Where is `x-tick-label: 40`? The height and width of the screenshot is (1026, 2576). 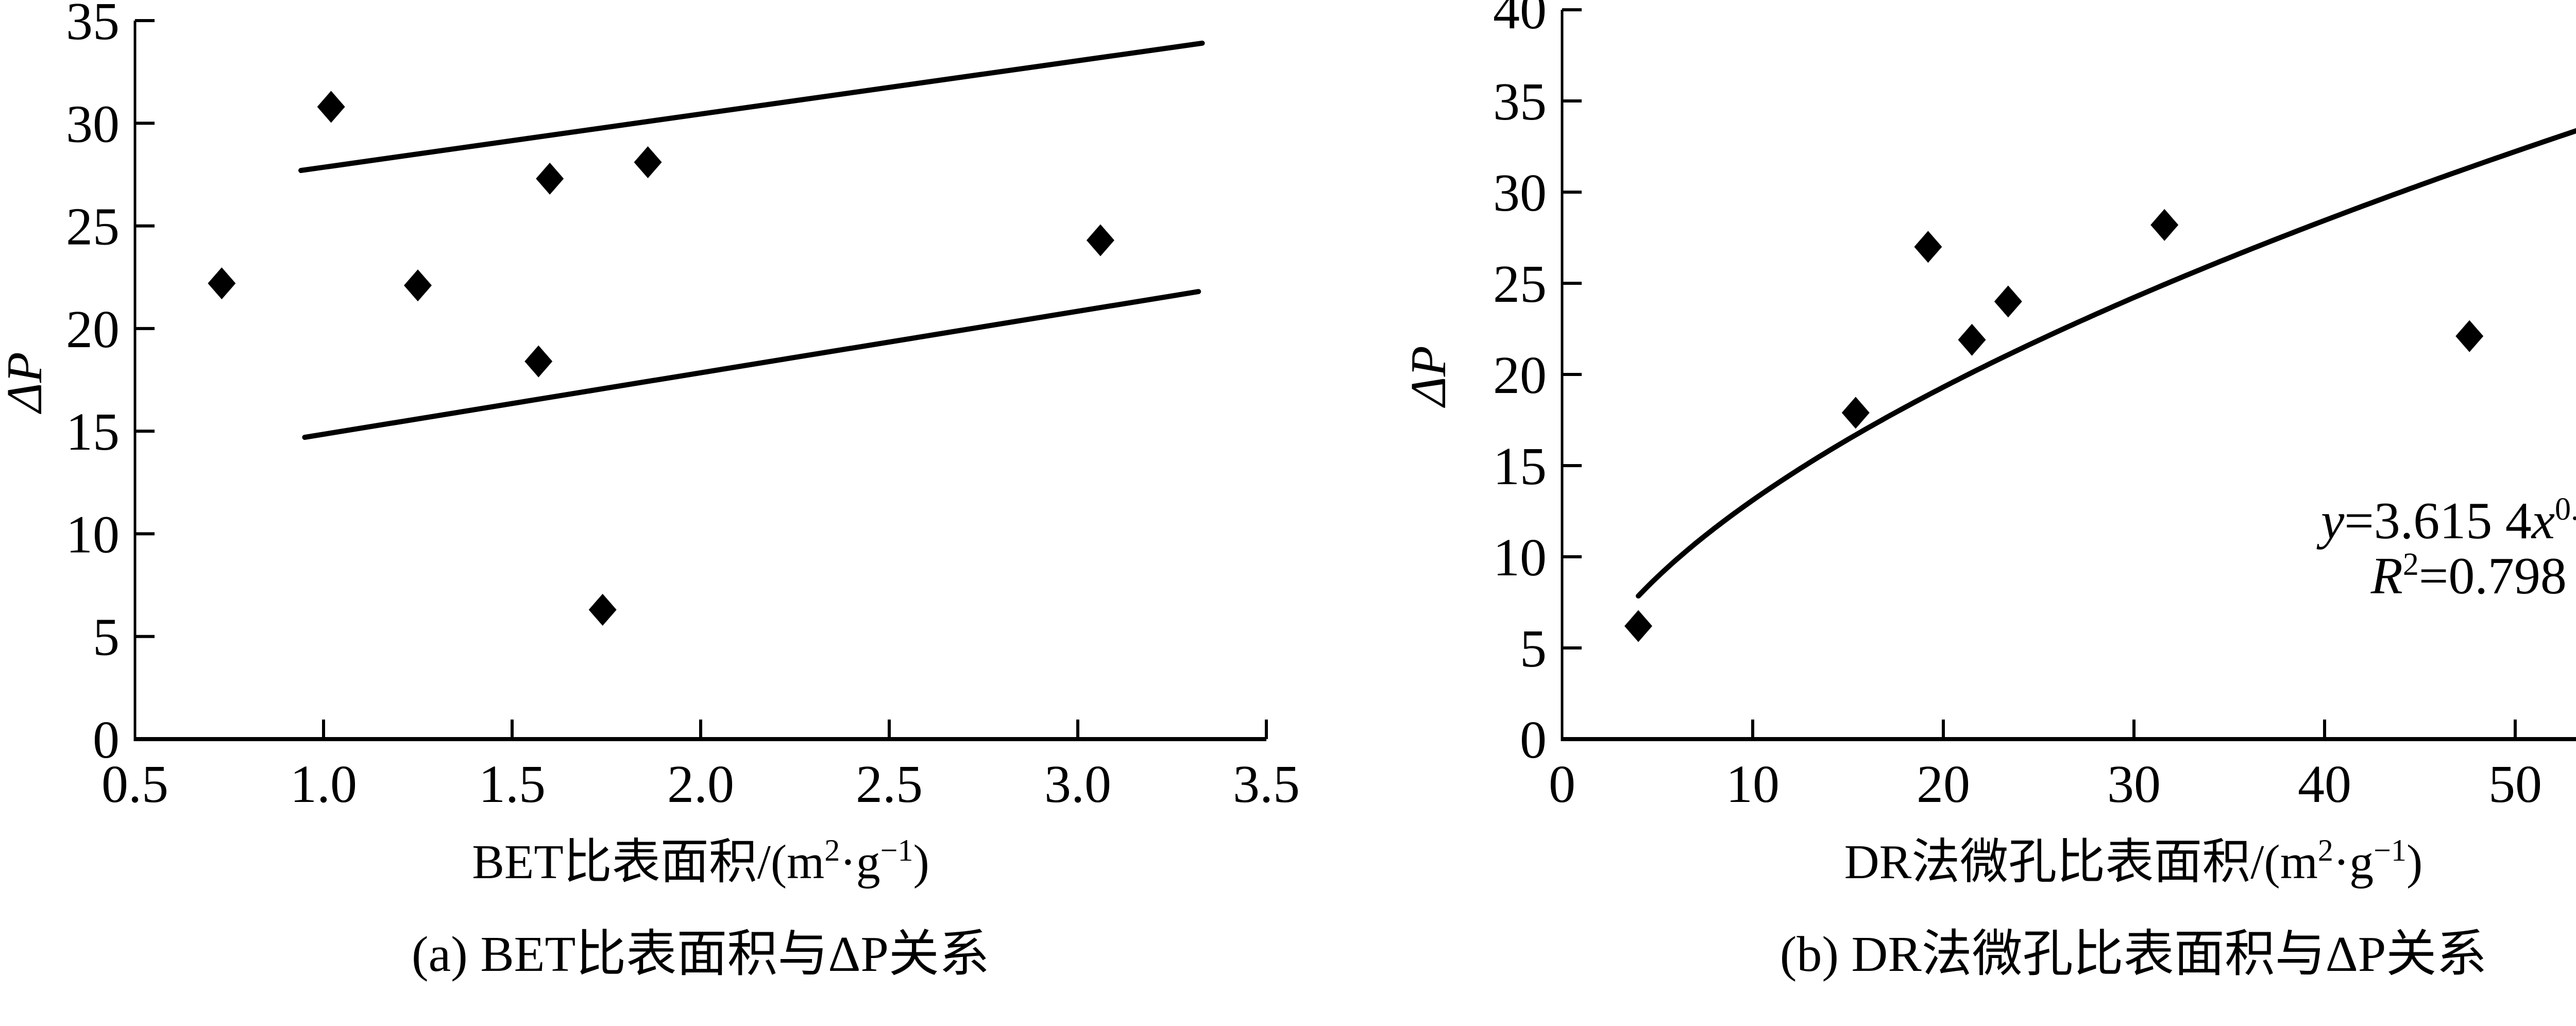 x-tick-label: 40 is located at coordinates (2324, 784).